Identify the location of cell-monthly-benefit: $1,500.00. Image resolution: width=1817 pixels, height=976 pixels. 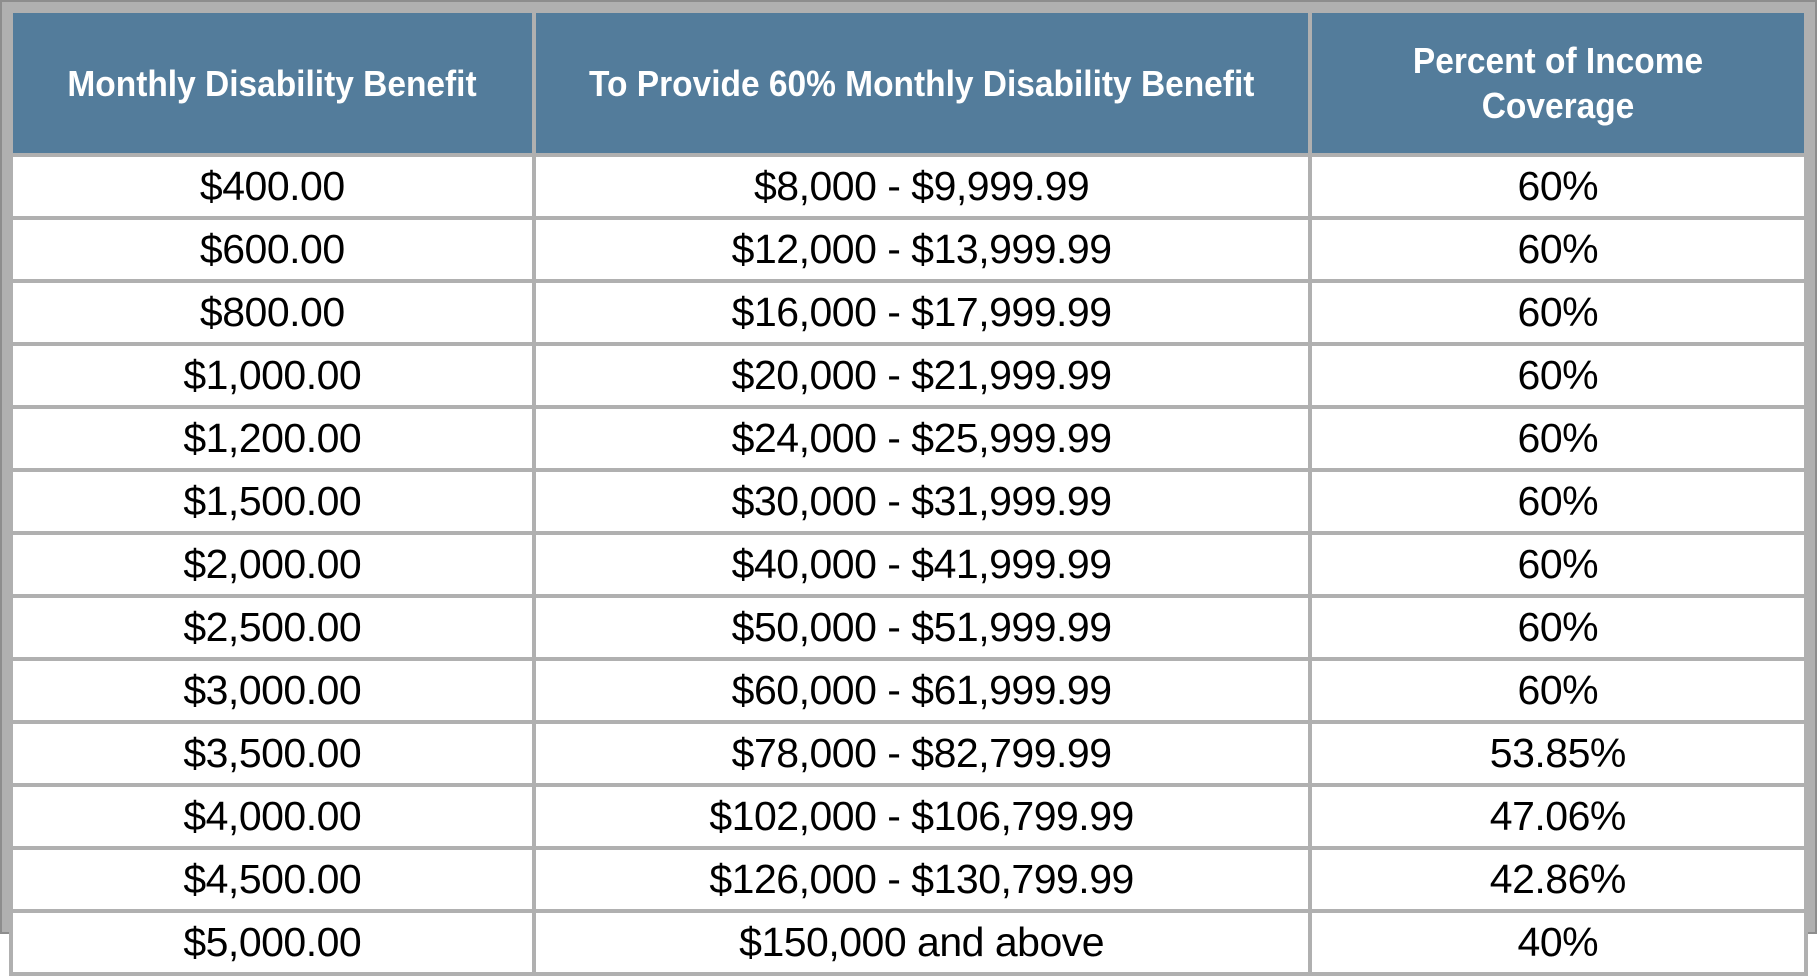
(272, 501).